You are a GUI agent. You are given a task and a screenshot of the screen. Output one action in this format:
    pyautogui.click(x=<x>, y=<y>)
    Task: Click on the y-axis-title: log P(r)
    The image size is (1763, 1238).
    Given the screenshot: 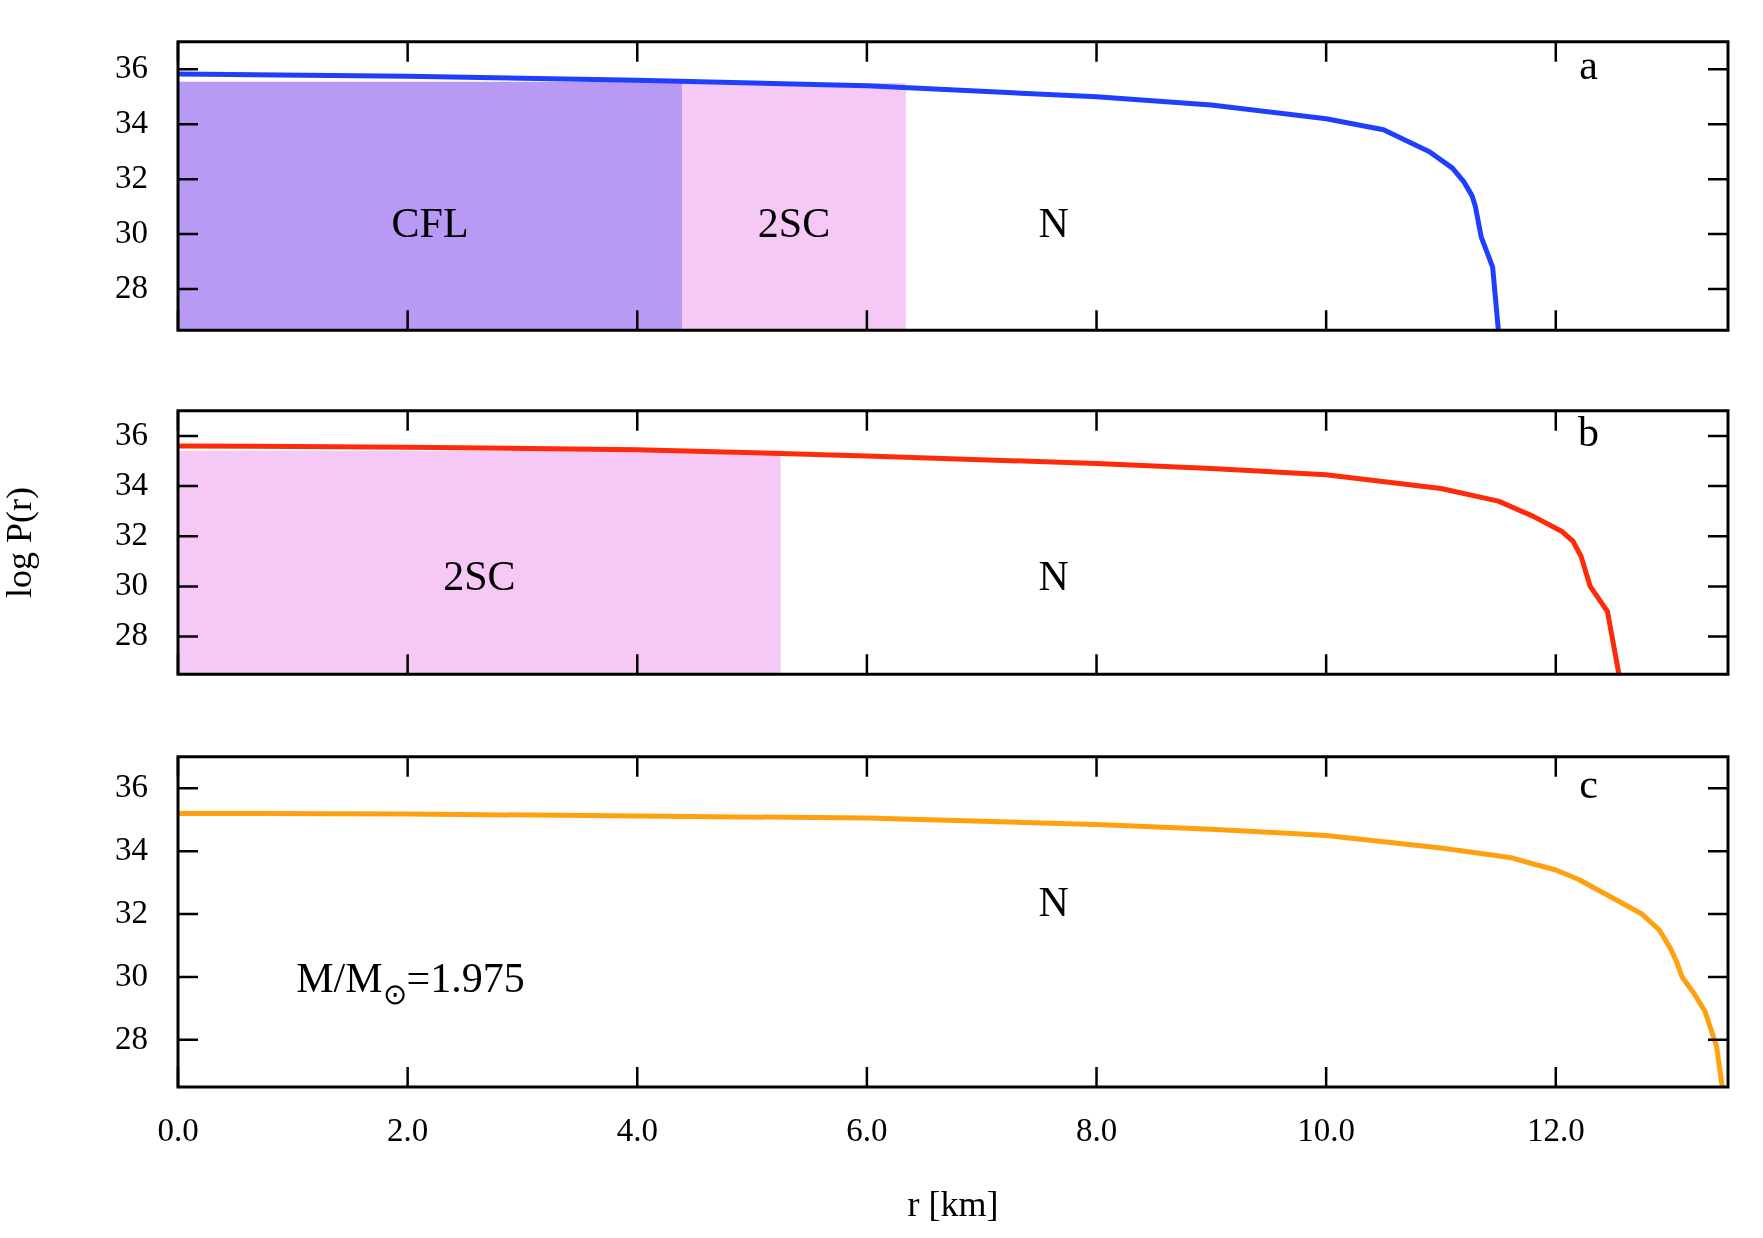 What is the action you would take?
    pyautogui.click(x=20, y=542)
    